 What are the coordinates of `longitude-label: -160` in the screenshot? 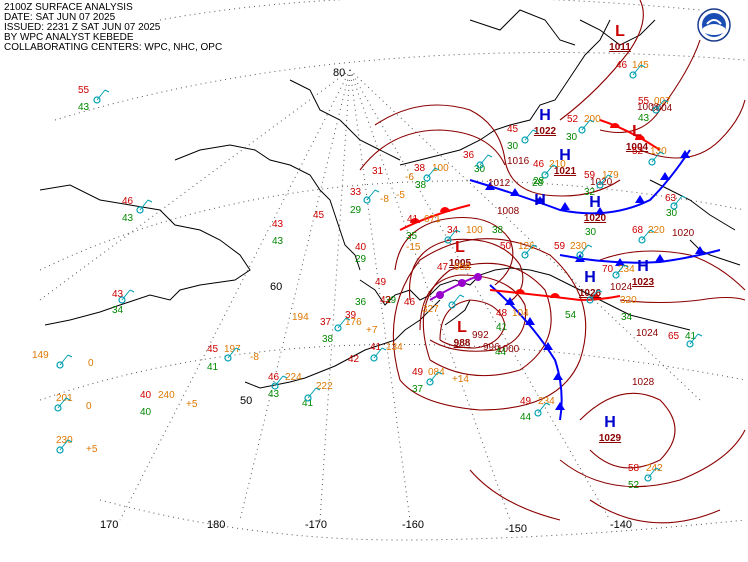 It's located at (413, 525).